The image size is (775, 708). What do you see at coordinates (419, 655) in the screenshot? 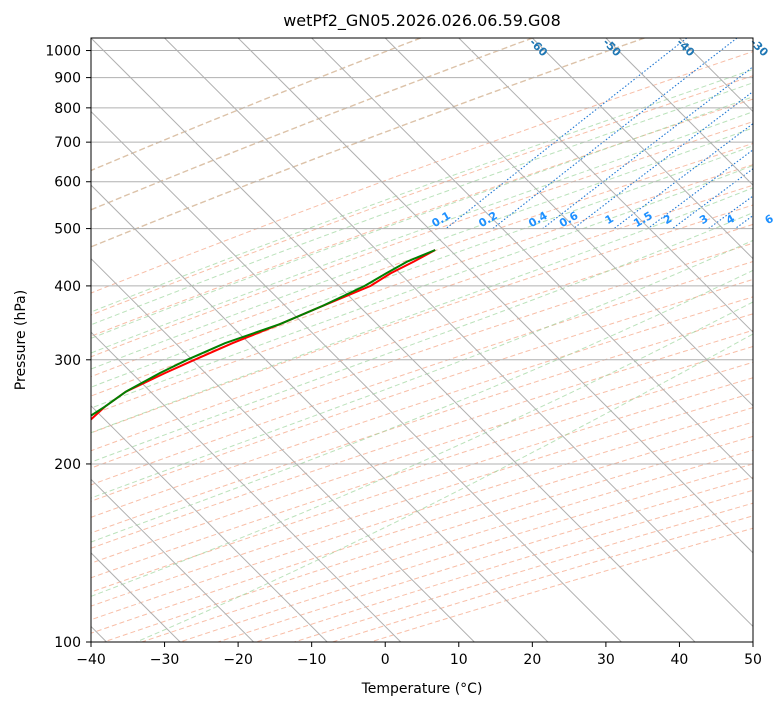
I see `x-axis: −40 −30 −20 −10 0 10 20 30 40 50` at bounding box center [419, 655].